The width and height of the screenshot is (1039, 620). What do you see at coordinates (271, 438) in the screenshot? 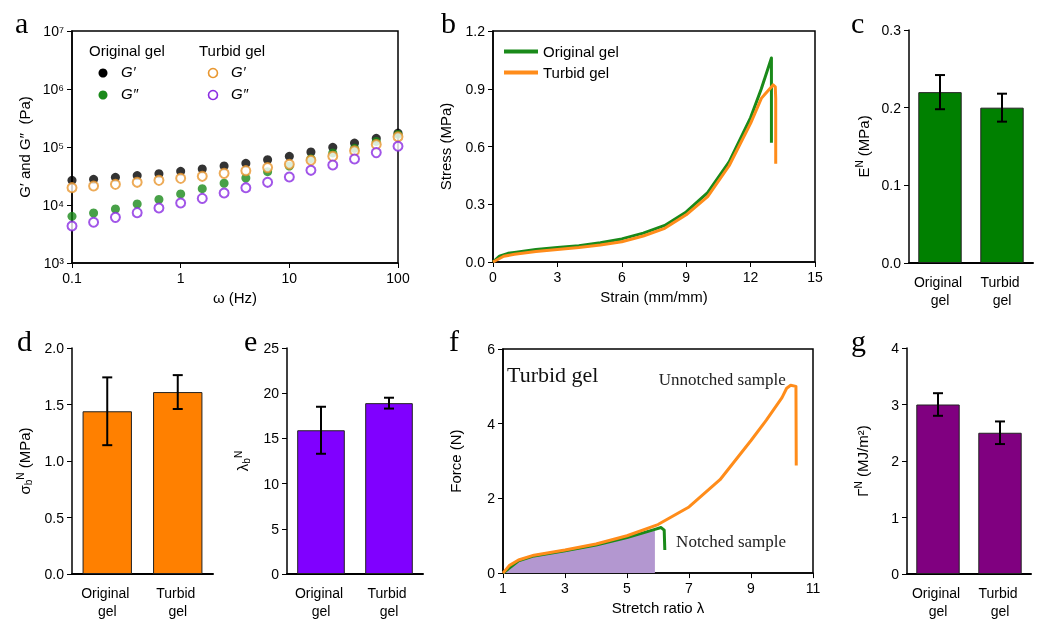
I see `y-tick-label: 15` at bounding box center [271, 438].